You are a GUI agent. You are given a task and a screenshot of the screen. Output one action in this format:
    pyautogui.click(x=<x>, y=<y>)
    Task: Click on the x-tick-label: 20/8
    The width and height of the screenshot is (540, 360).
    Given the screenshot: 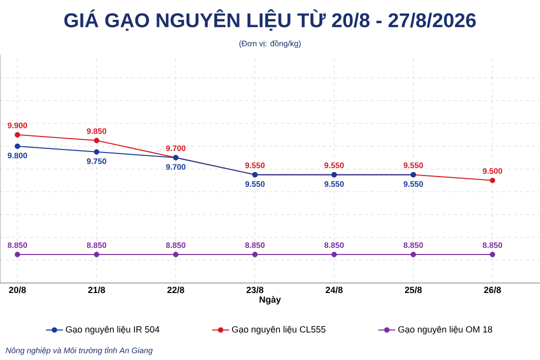 What is the action you would take?
    pyautogui.click(x=17, y=290)
    